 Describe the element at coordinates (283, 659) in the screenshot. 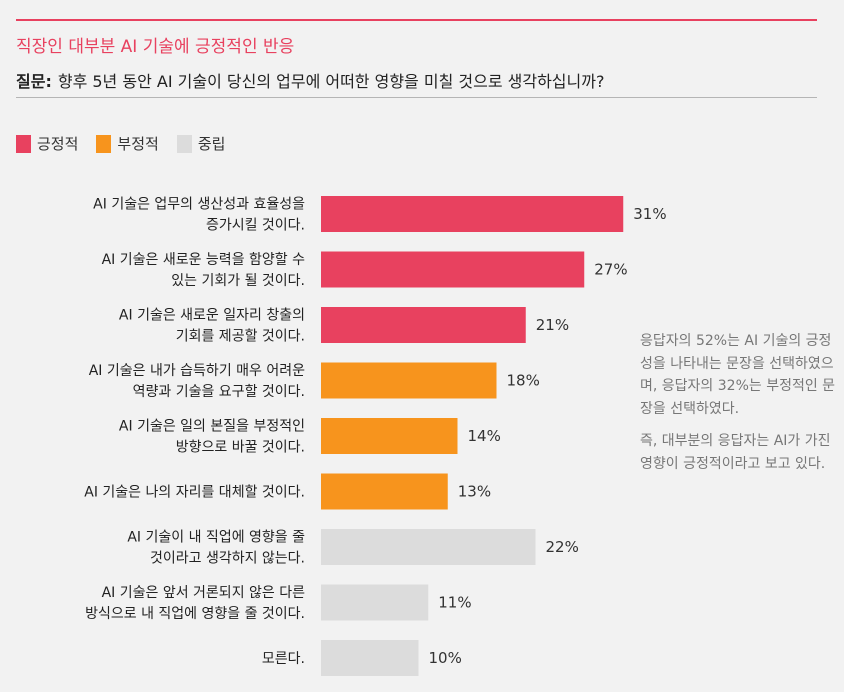

I see `category-label: 모른다.` at that location.